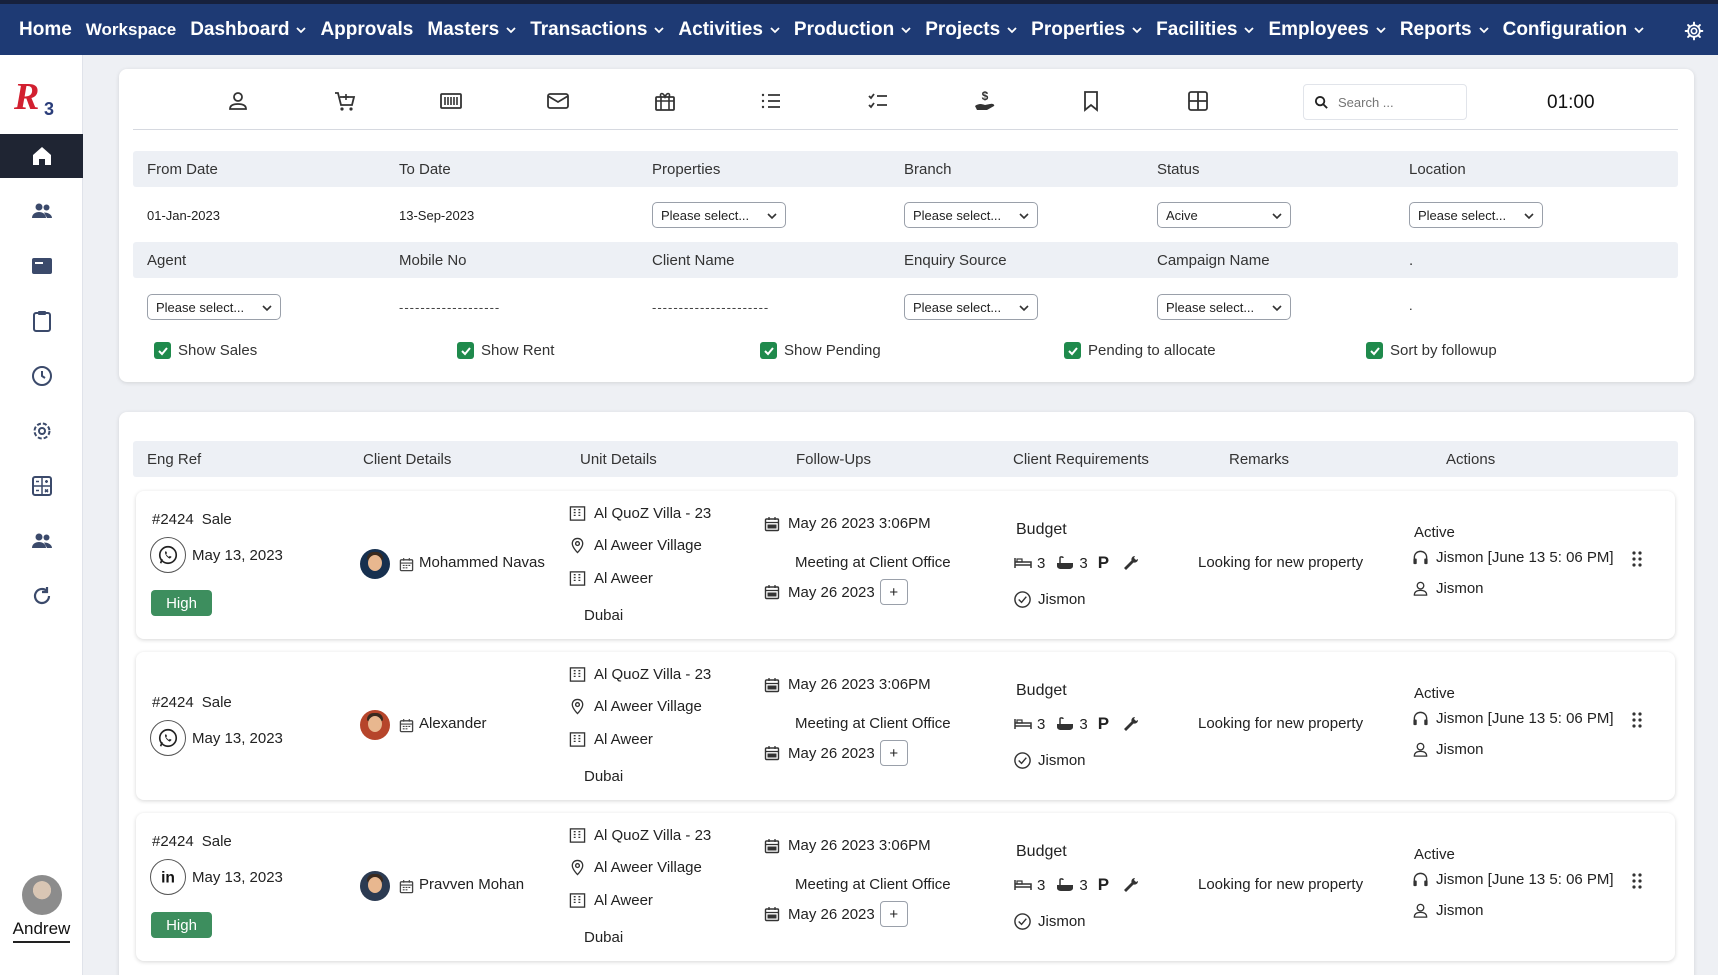  Describe the element at coordinates (41, 376) in the screenshot. I see `sidebar-item-clock` at that location.